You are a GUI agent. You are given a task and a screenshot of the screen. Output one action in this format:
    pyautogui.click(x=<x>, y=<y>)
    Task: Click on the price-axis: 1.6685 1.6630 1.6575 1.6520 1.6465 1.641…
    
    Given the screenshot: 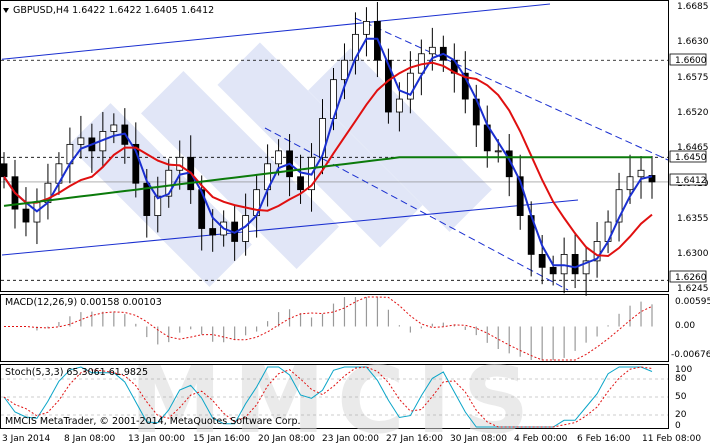 What is the action you would take?
    pyautogui.click(x=693, y=148)
    